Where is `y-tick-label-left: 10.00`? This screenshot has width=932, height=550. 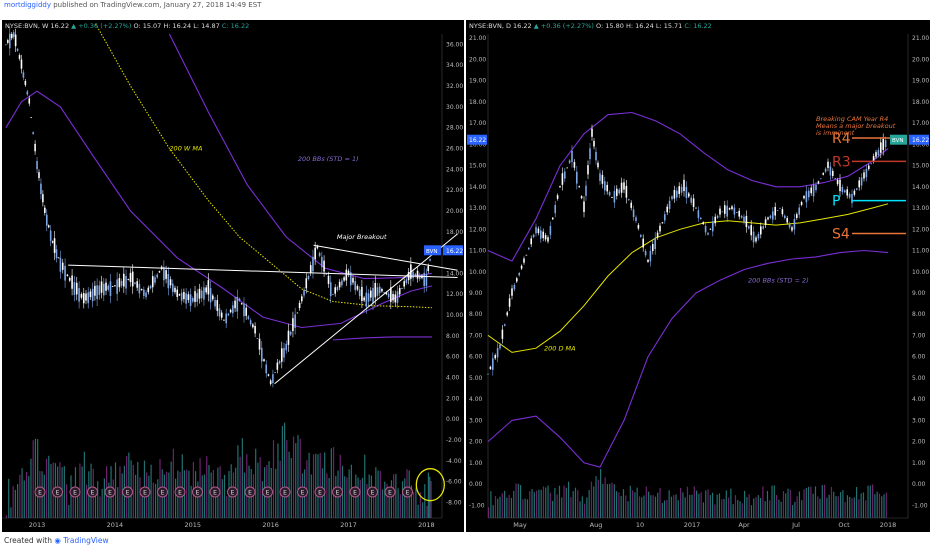 y-tick-label-left: 10.00 is located at coordinates (477, 272).